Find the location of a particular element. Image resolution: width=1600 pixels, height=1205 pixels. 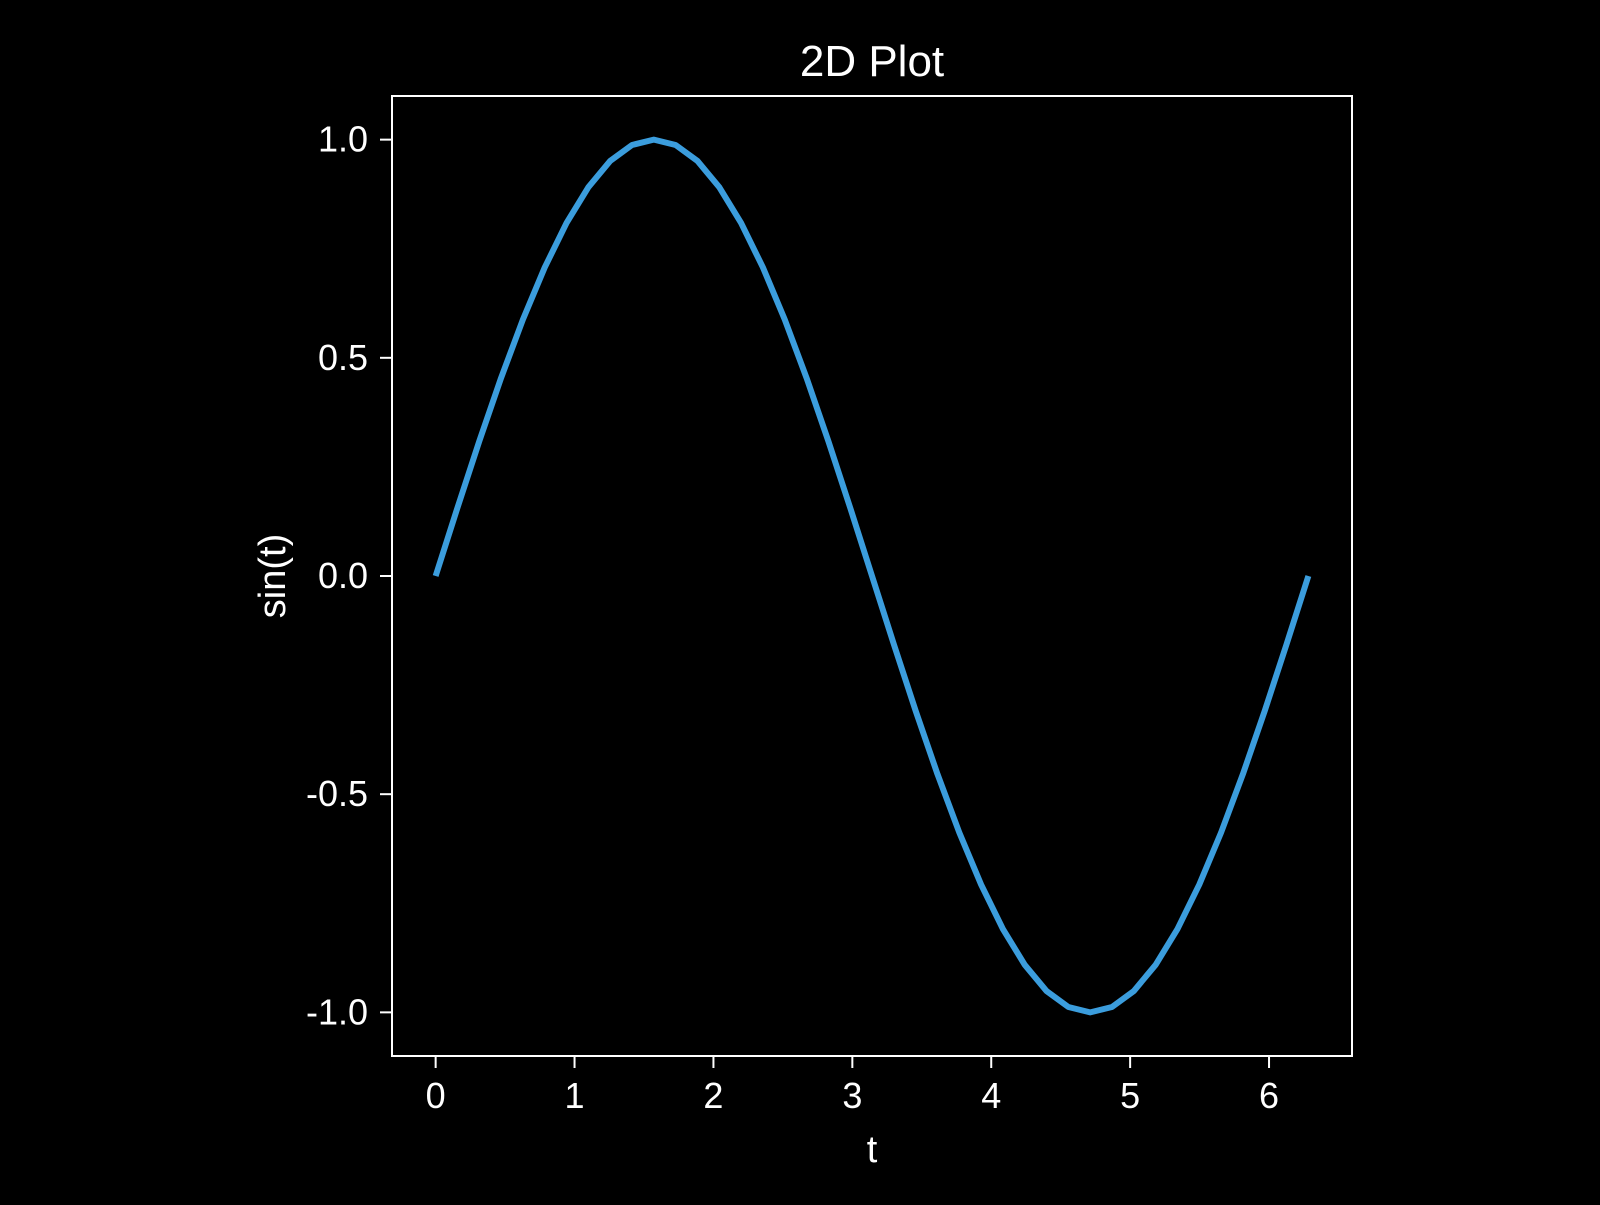

y-tick-label: -0.5 is located at coordinates (337, 793).